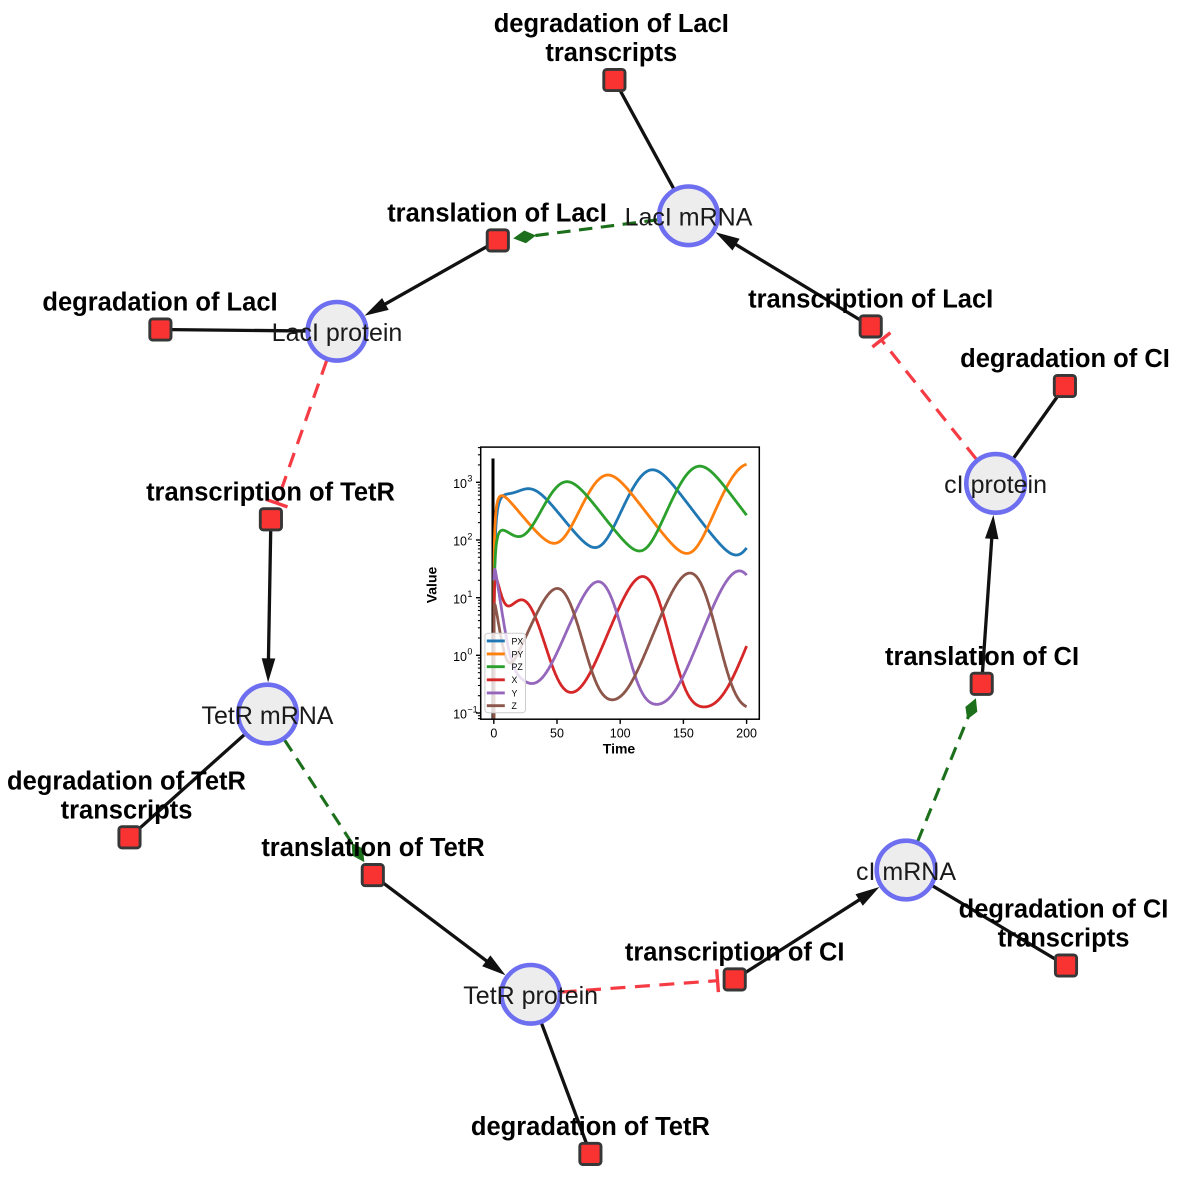 This screenshot has height=1200, width=1189. I want to click on svg-text: 3, so click(469, 479).